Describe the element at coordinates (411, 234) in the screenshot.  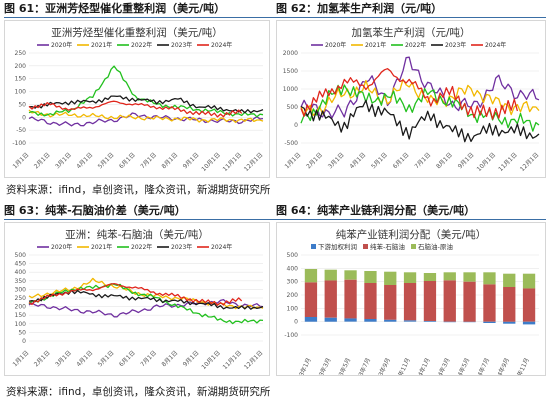
I see `chart-title: 纯苯产业链利润分配（美元/吨）` at that location.